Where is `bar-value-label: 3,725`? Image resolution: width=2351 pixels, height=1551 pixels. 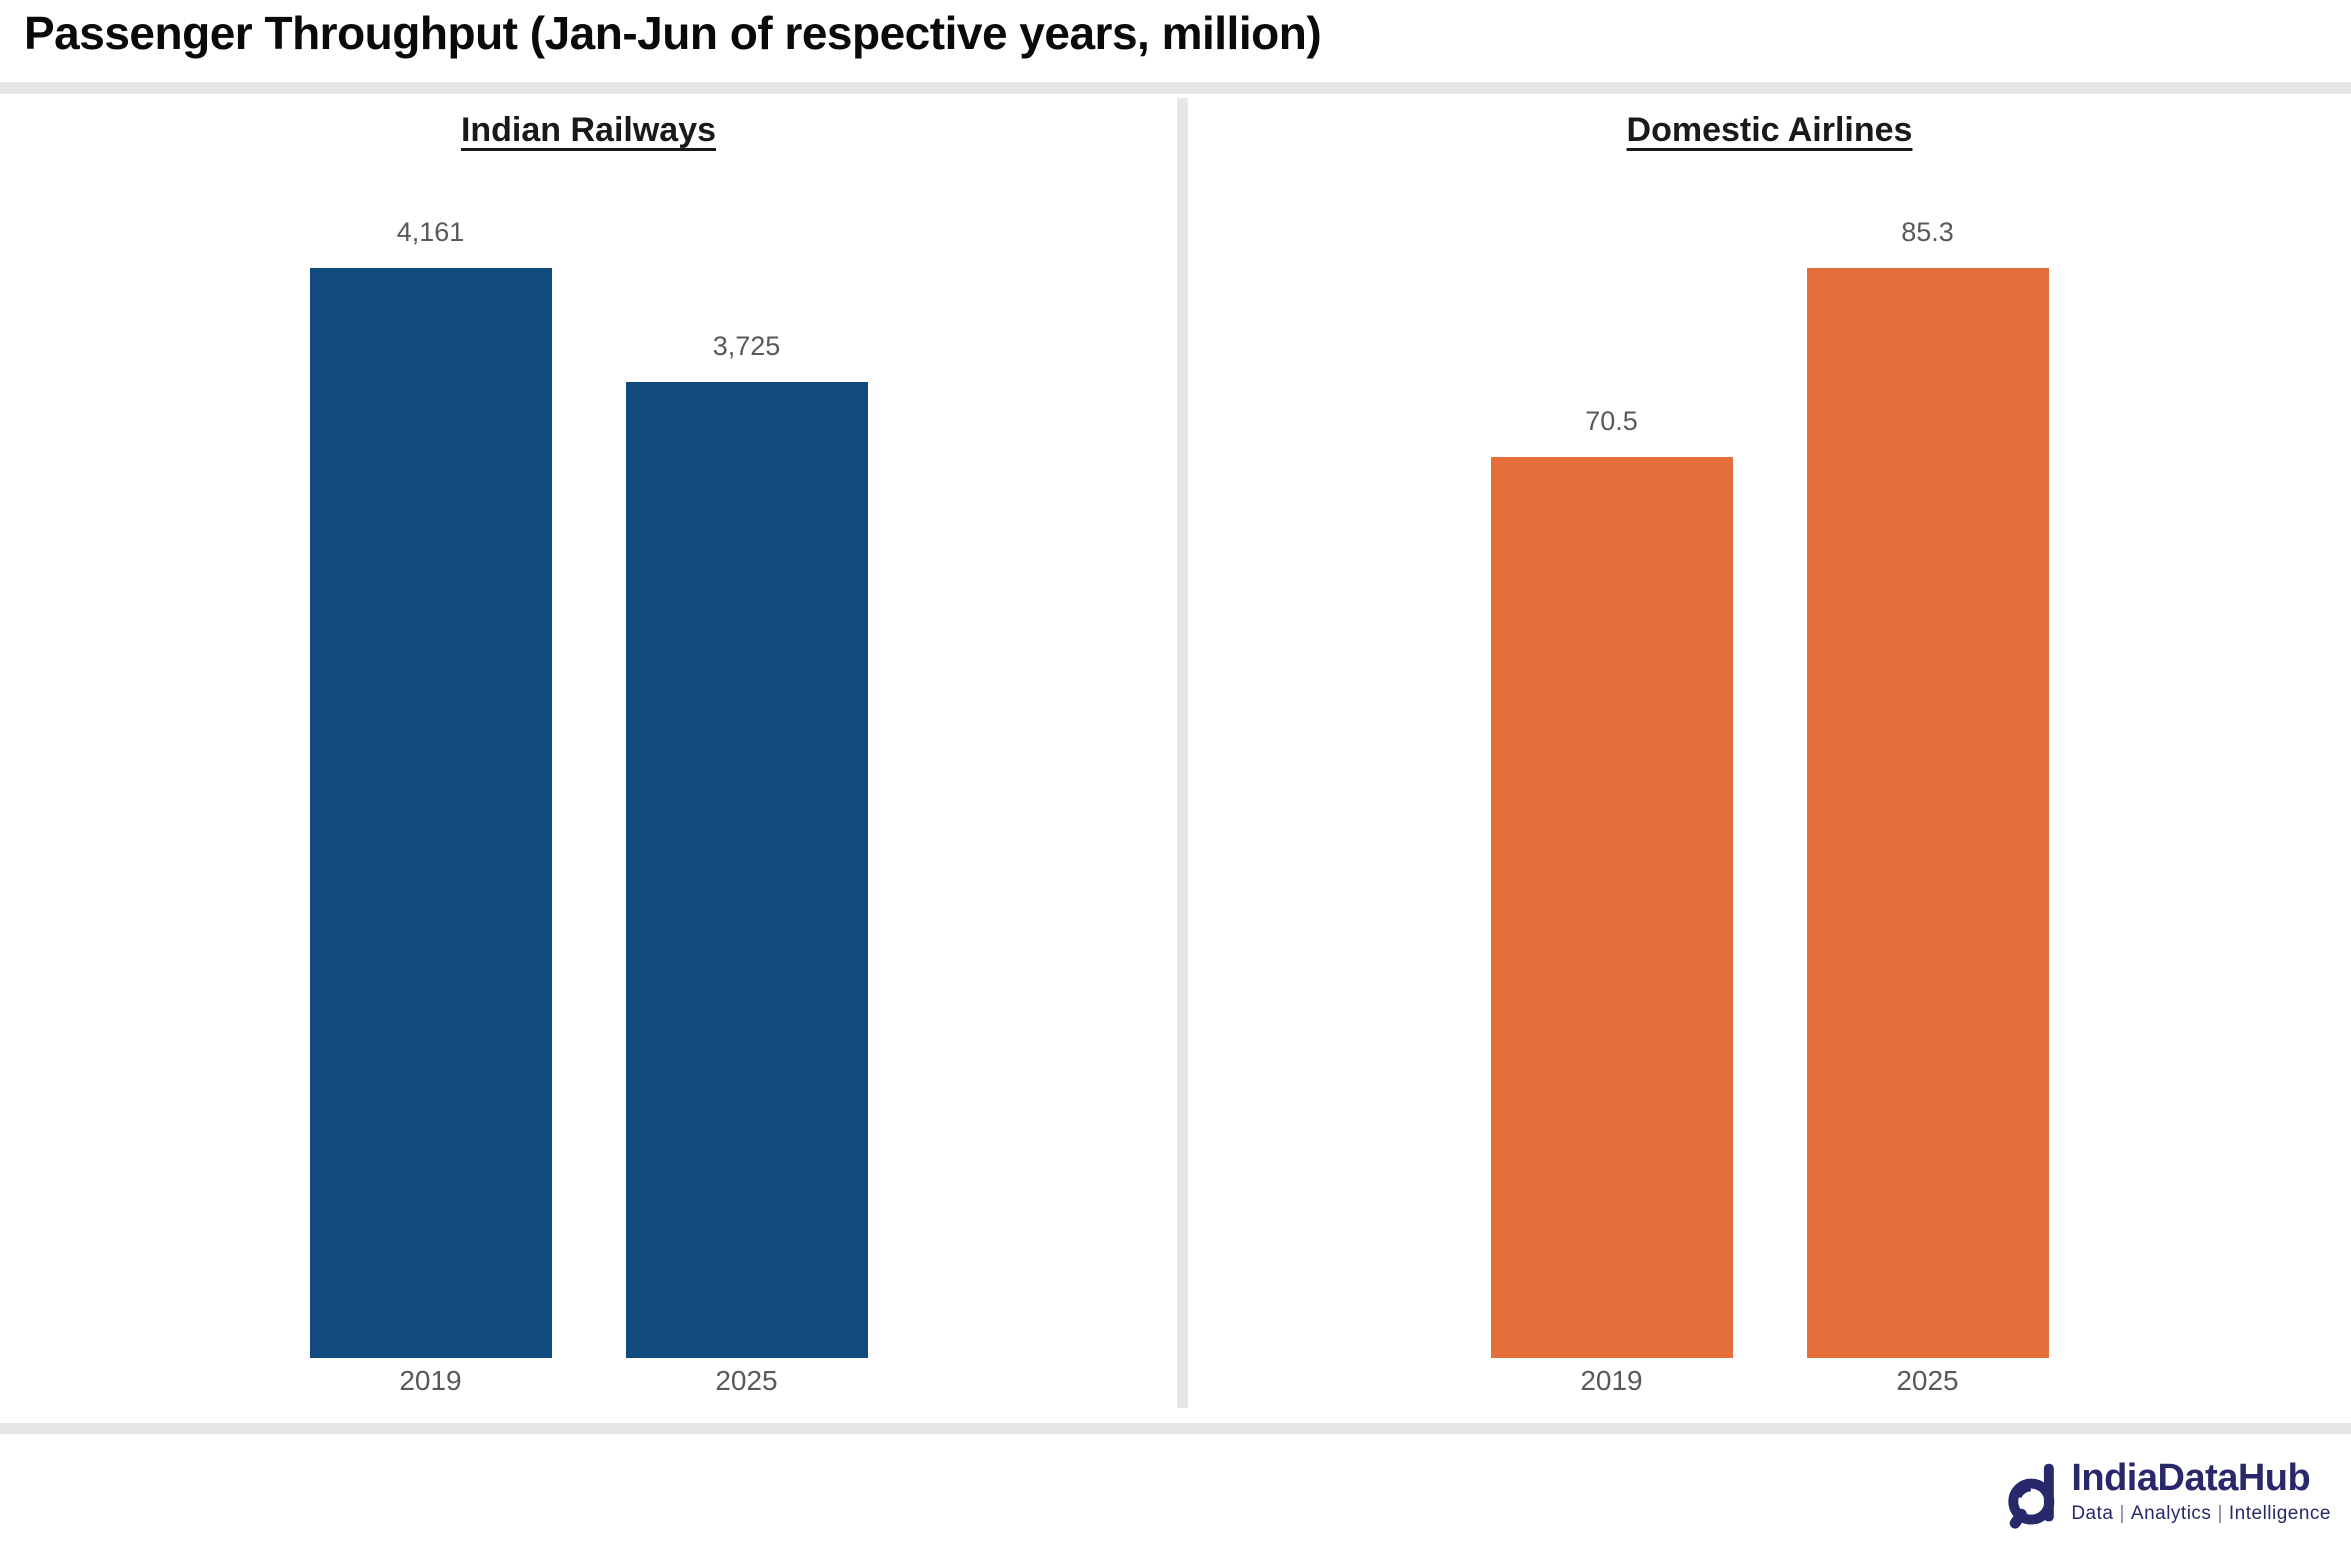 bar-value-label: 3,725 is located at coordinates (746, 346).